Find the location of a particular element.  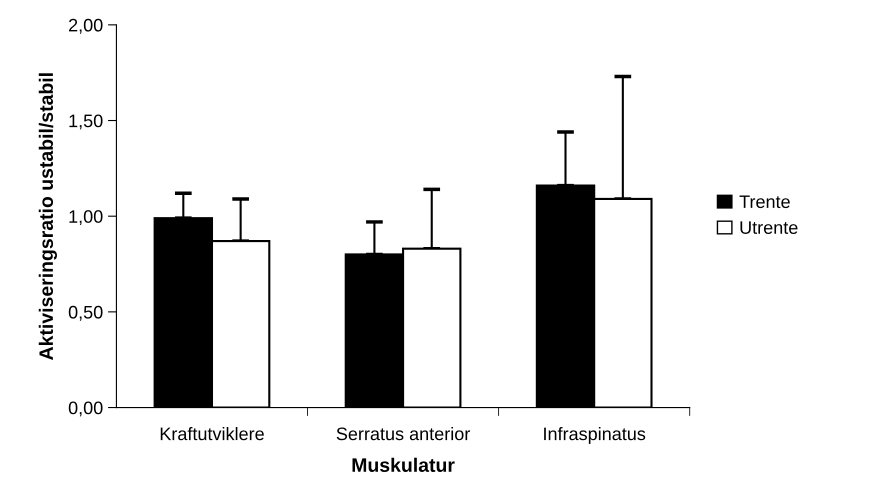

x-tick-label: Infraspinatus is located at coordinates (595, 435).